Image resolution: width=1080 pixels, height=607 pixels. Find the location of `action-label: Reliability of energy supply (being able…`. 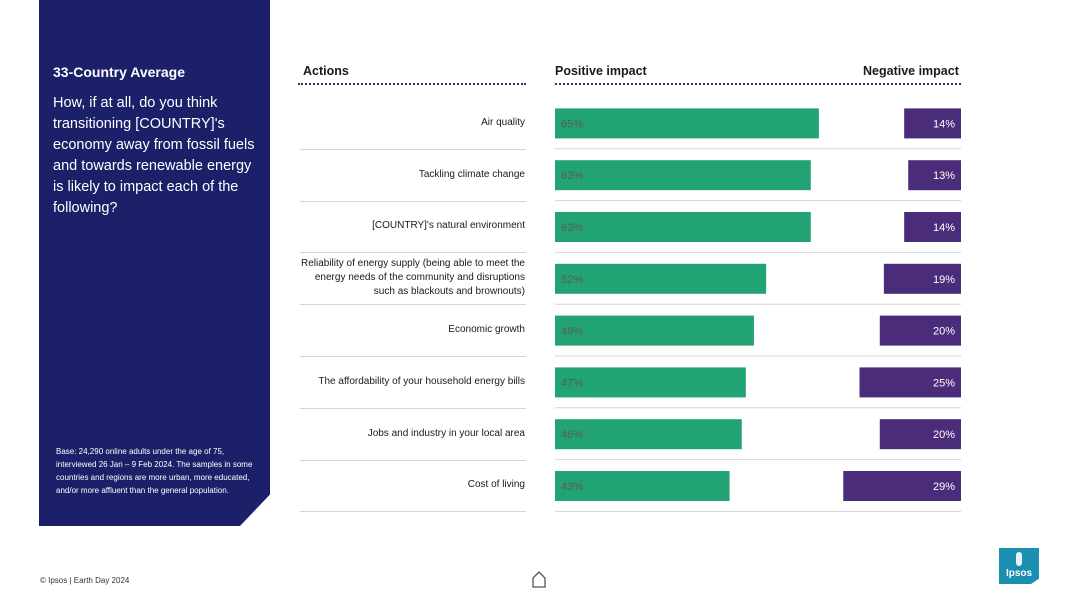

action-label: Reliability of energy supply (being able… is located at coordinates (412, 278).